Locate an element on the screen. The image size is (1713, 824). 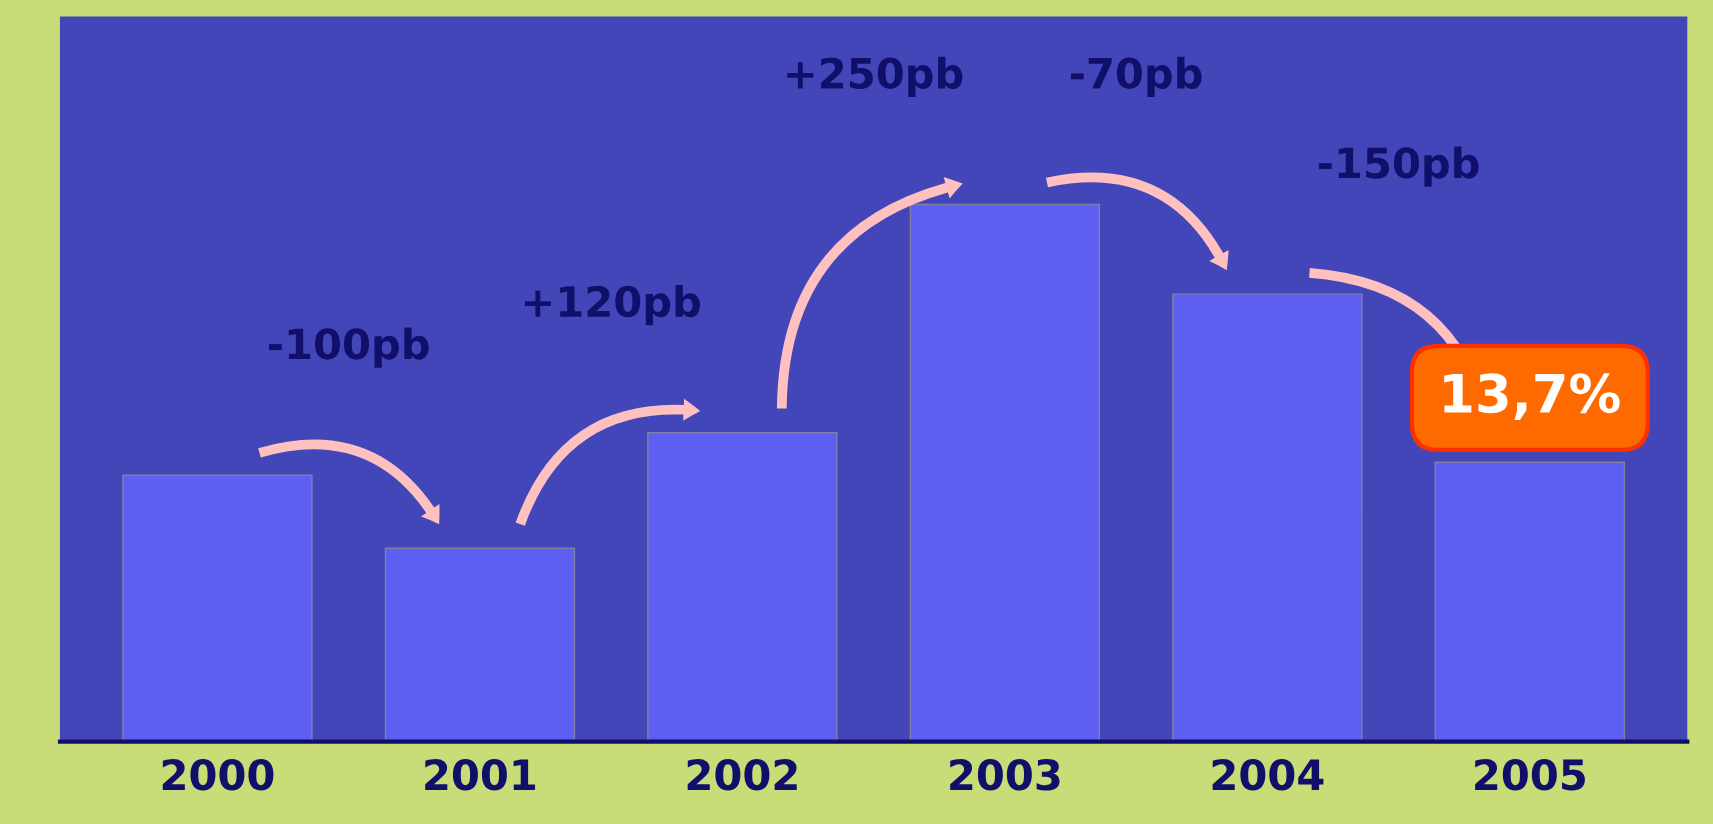
x-tick-label: 2005 is located at coordinates (1530, 775).